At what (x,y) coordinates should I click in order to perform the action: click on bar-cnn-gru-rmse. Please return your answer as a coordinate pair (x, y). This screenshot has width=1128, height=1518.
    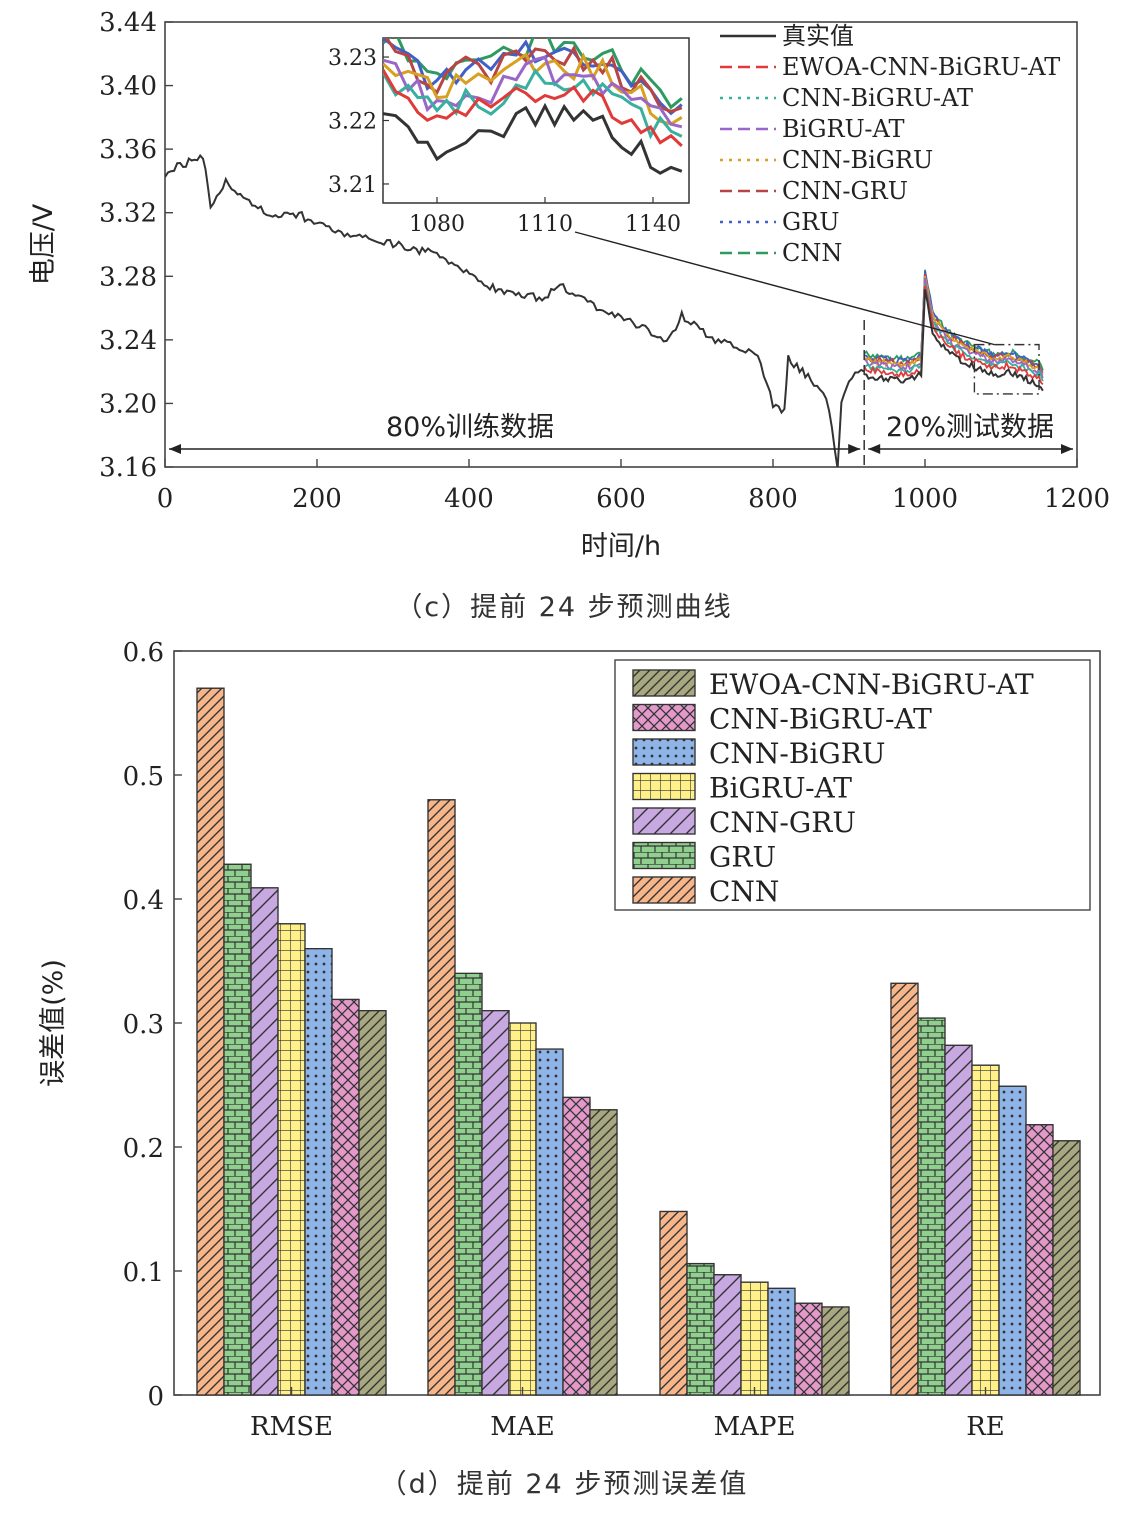
    Looking at the image, I should click on (264, 1141).